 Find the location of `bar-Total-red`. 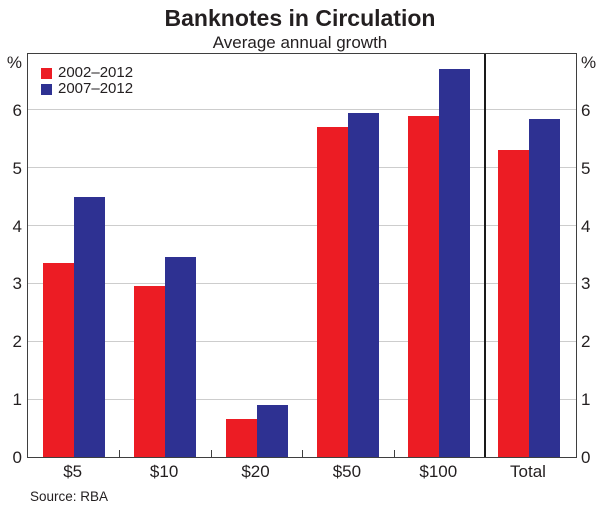

bar-Total-red is located at coordinates (513, 303).